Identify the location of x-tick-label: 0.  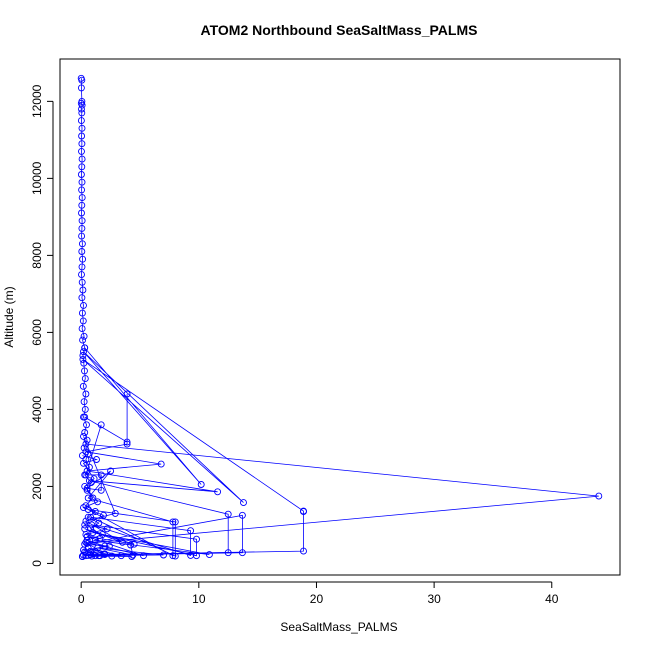
(81, 599).